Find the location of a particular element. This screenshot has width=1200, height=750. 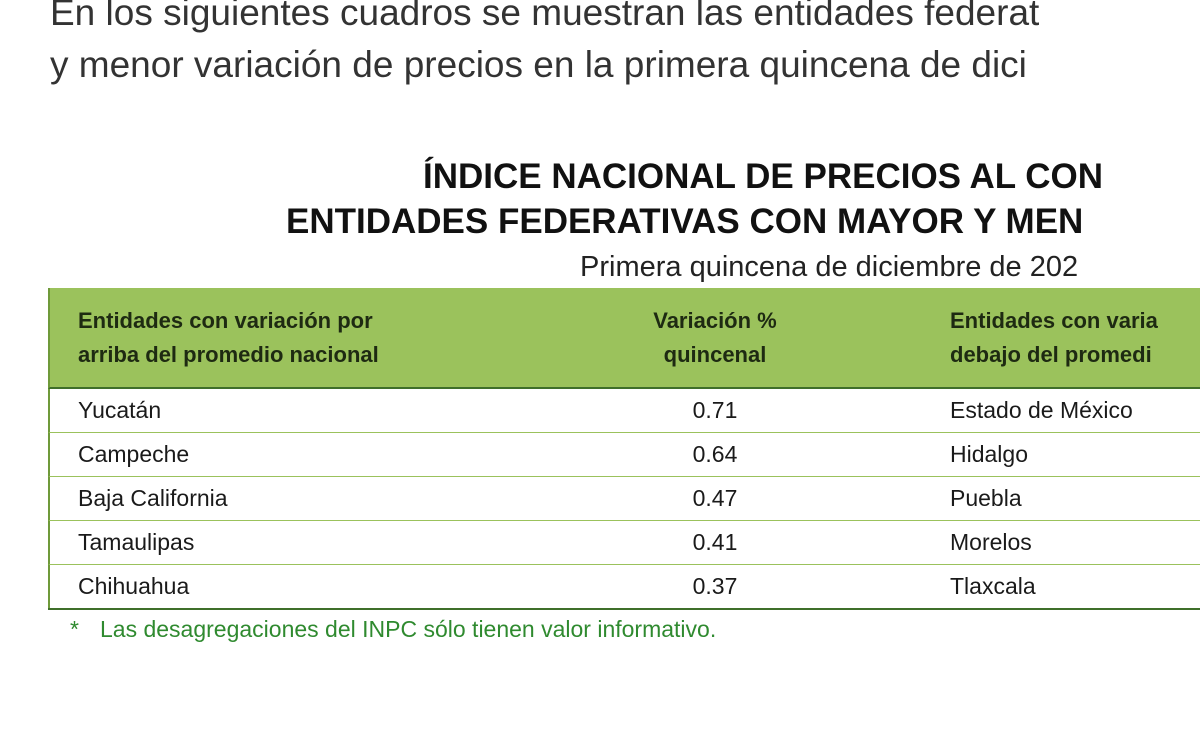

header-line: Variación % is located at coordinates (715, 320).